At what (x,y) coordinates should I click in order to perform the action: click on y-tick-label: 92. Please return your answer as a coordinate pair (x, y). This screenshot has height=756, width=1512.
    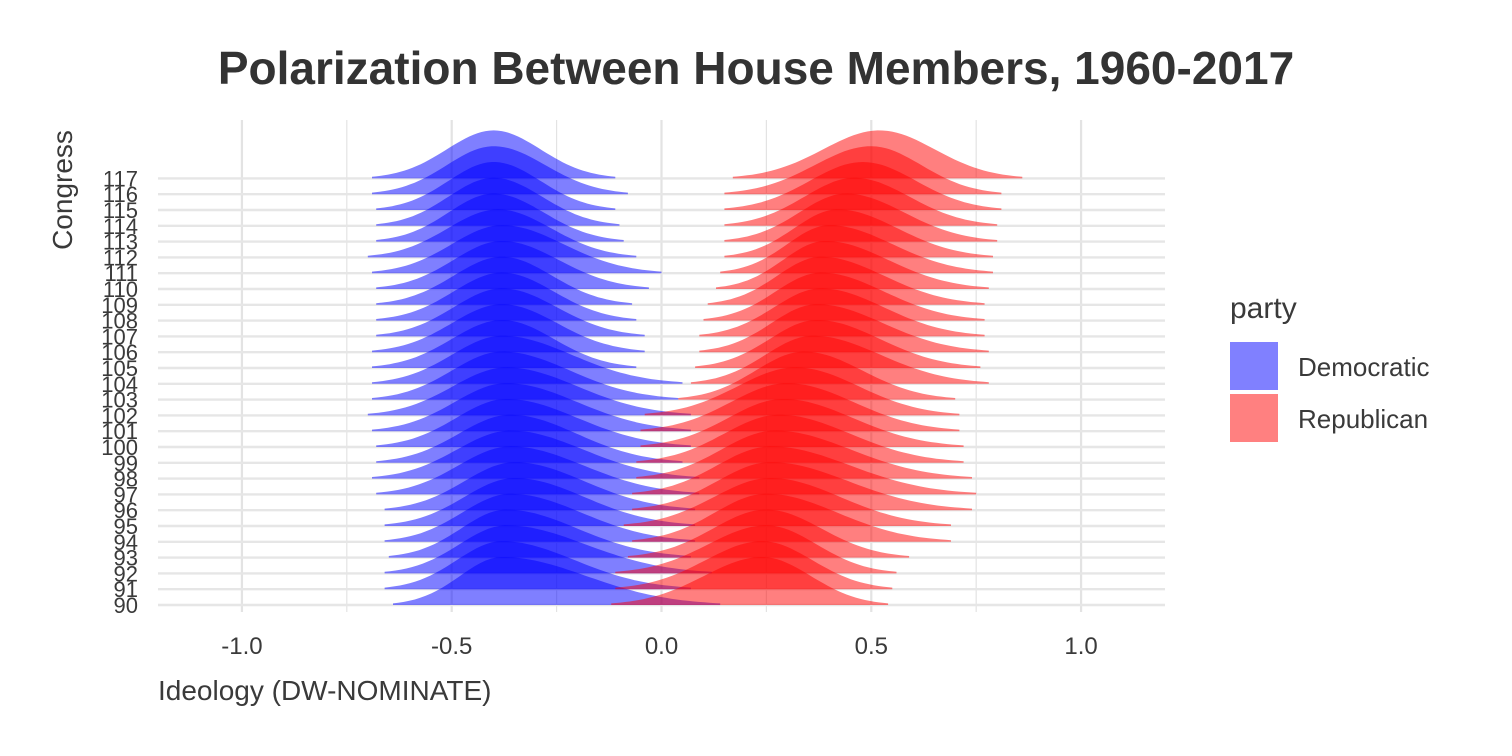
    Looking at the image, I should click on (126, 573).